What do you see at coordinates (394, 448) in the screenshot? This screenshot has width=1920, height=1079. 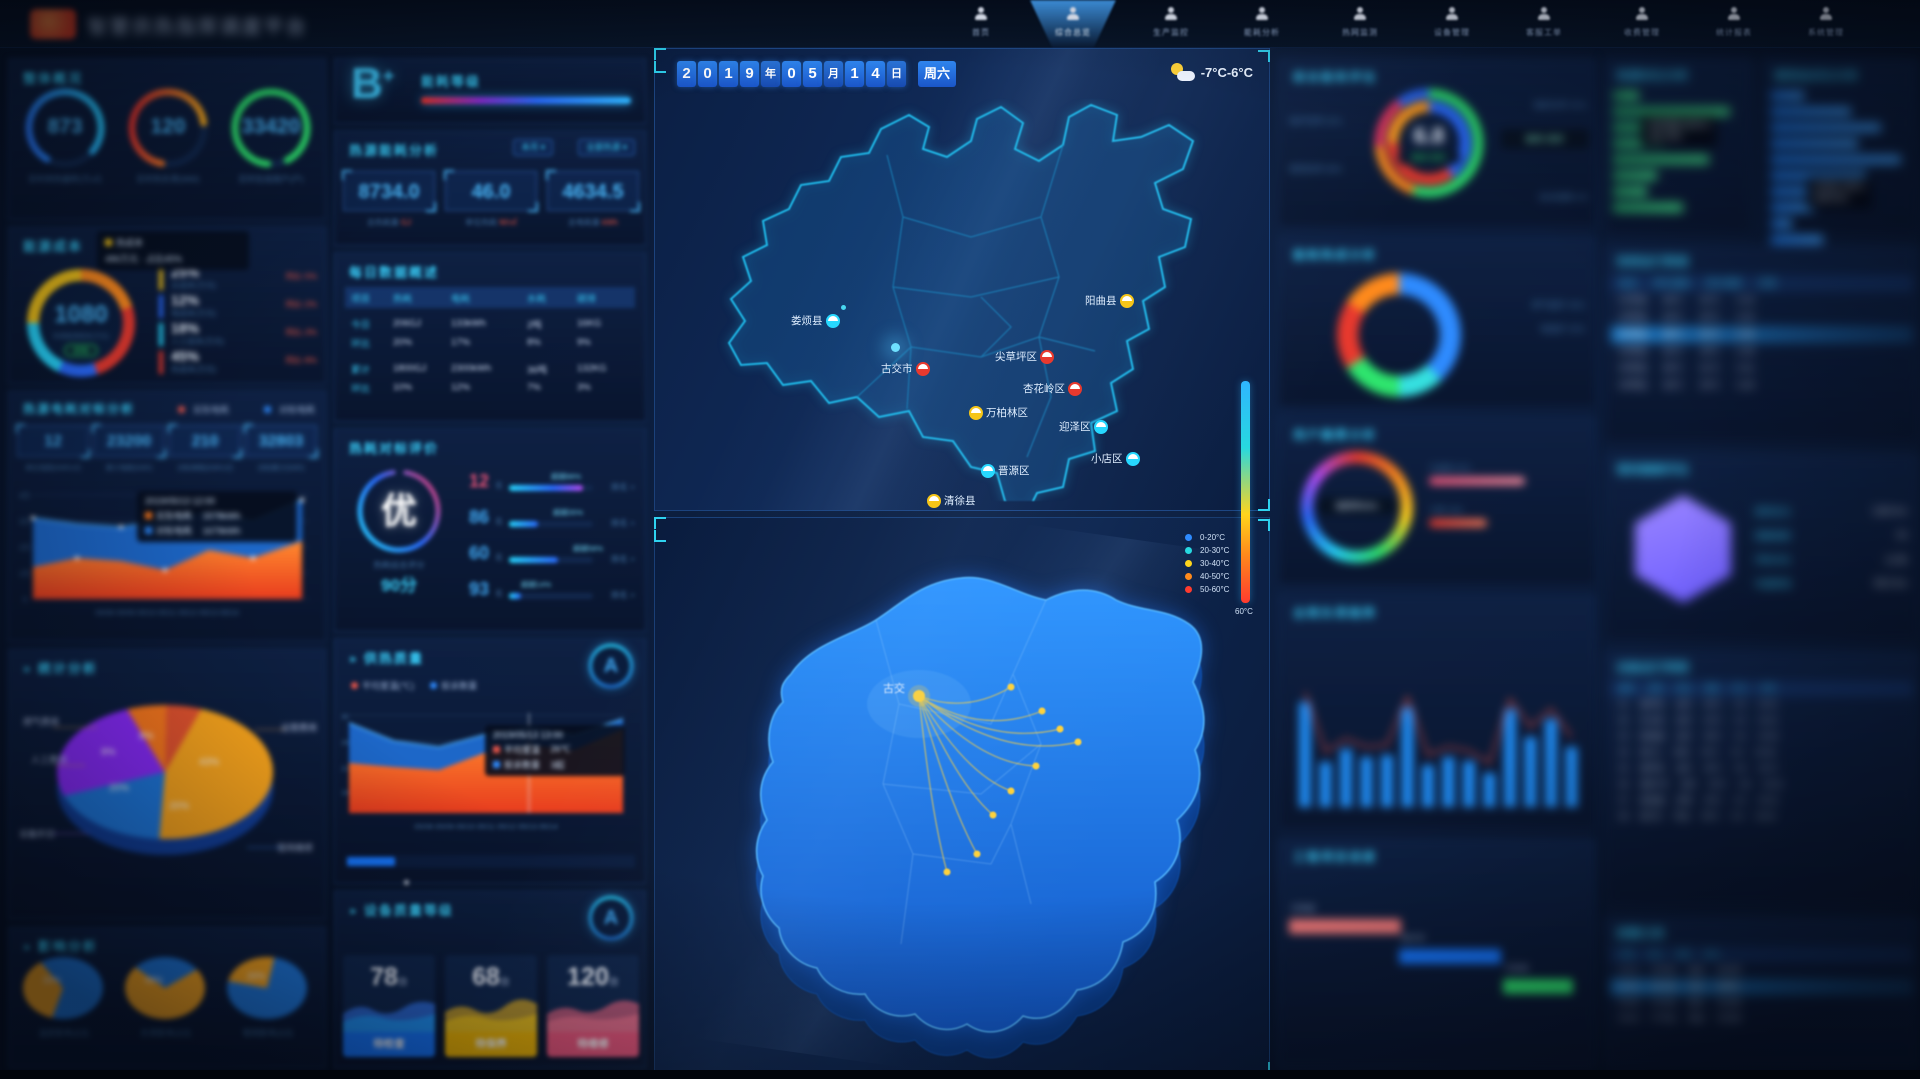 I see `panel-title: 热耗对标评价` at bounding box center [394, 448].